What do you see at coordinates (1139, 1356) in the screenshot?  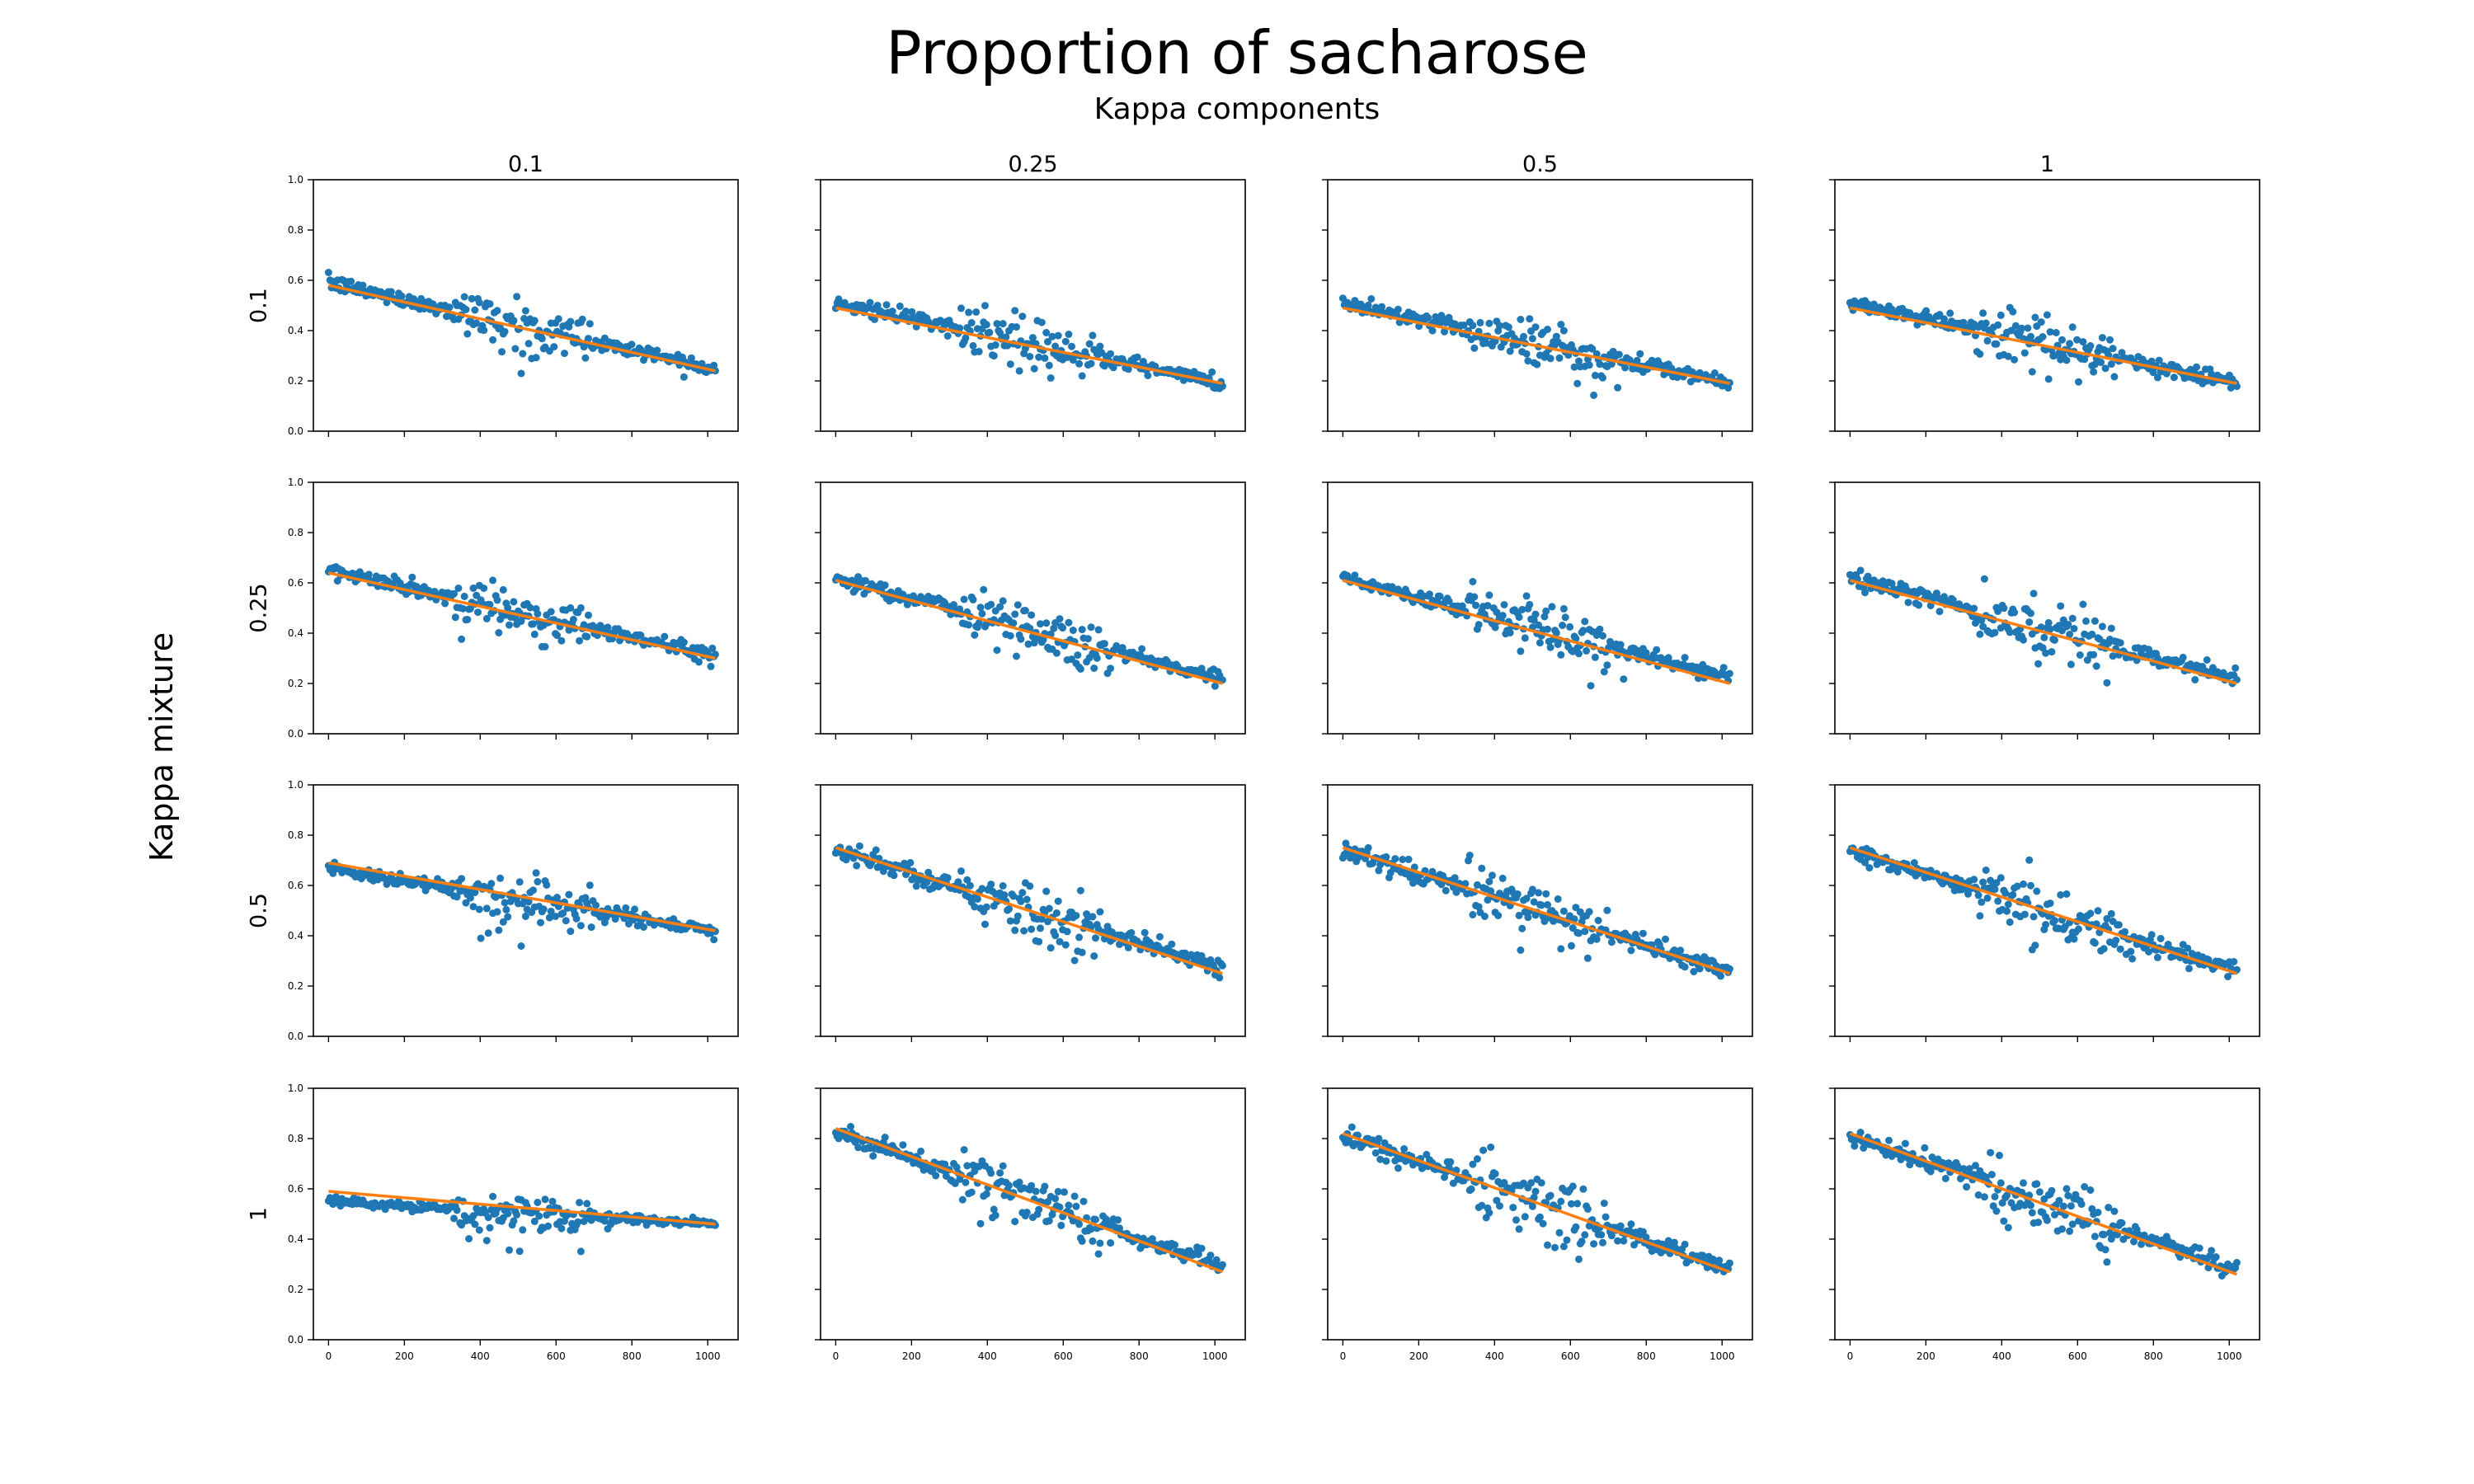 I see `x-tick-label: 800` at bounding box center [1139, 1356].